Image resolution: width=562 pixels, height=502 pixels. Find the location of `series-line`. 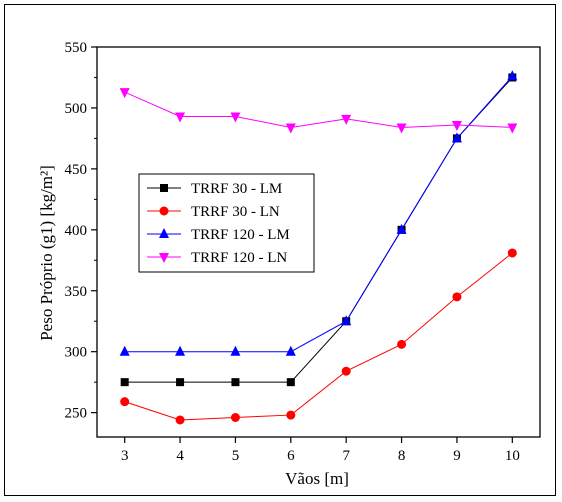

series-line is located at coordinates (318, 109).